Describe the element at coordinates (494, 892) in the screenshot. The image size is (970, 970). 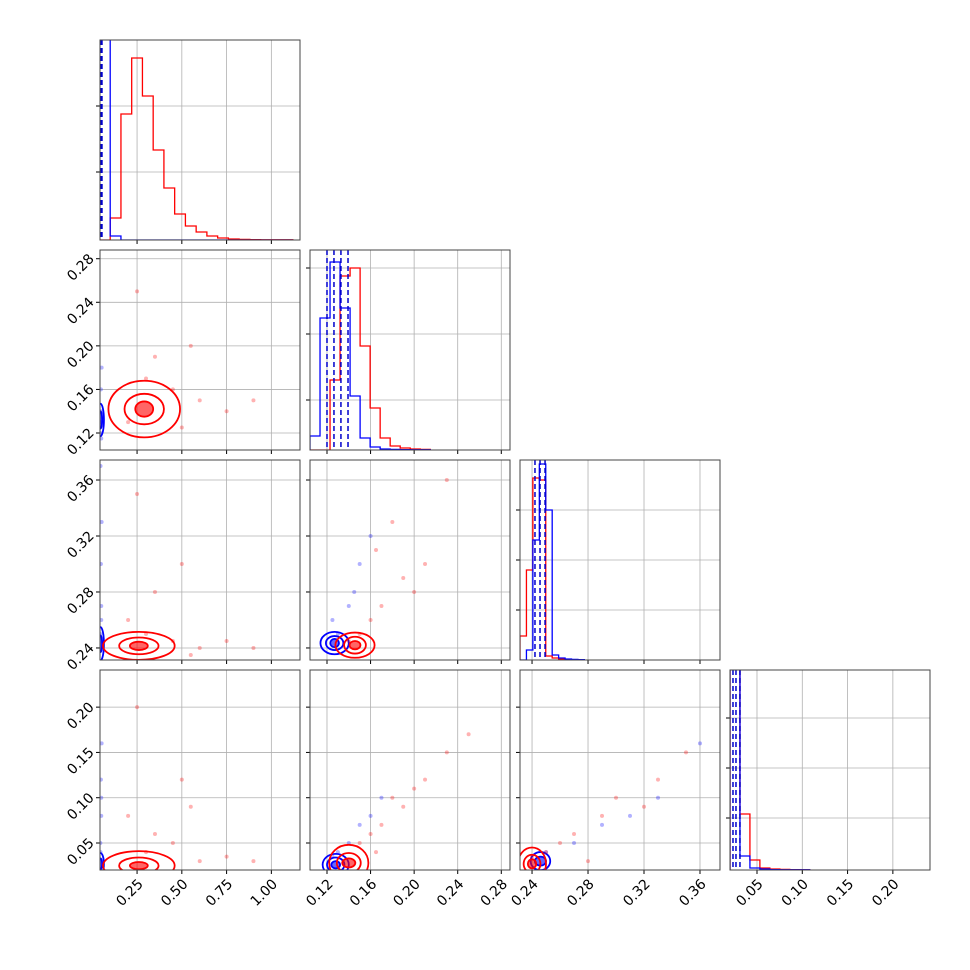
I see `x-tick-label: 0.28` at that location.